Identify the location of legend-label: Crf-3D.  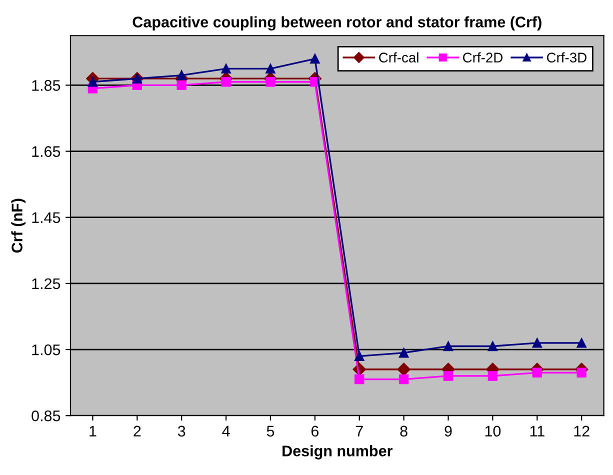
(566, 57).